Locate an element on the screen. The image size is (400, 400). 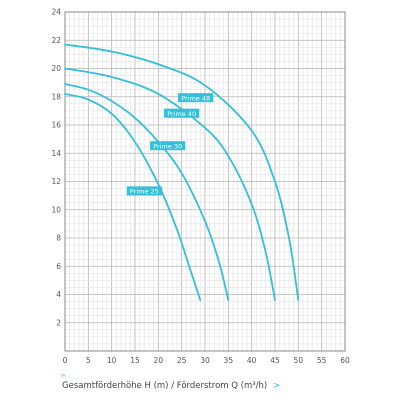
x-tick-label: 40 is located at coordinates (252, 360).